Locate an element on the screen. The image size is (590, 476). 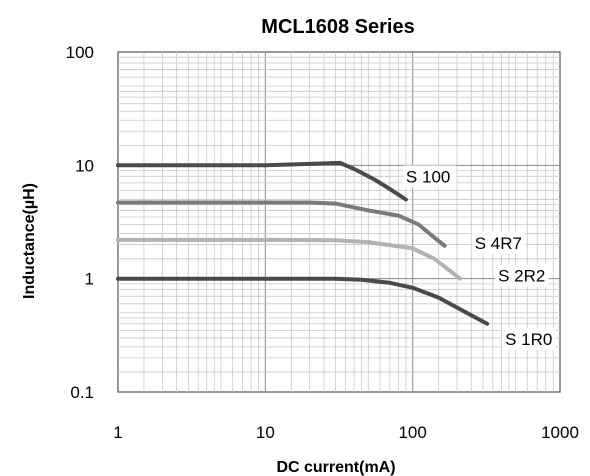
series-label-3: S 1R0 is located at coordinates (528, 339).